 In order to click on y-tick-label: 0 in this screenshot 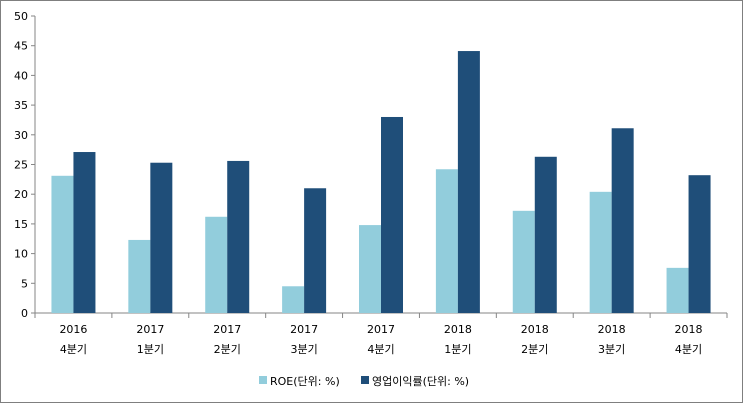, I will do `click(24, 313)`.